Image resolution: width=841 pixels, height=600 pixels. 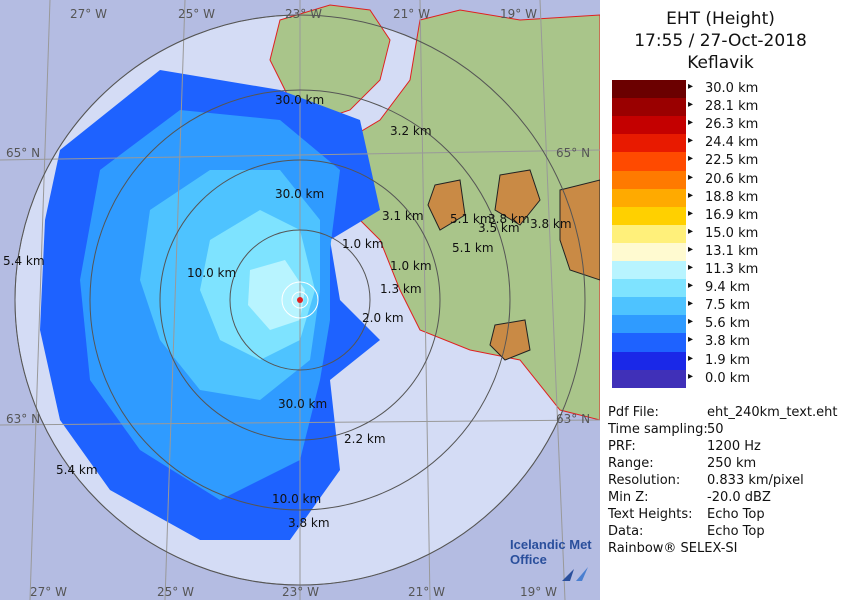 I want to click on logo-line-2: Office, so click(x=528, y=559).